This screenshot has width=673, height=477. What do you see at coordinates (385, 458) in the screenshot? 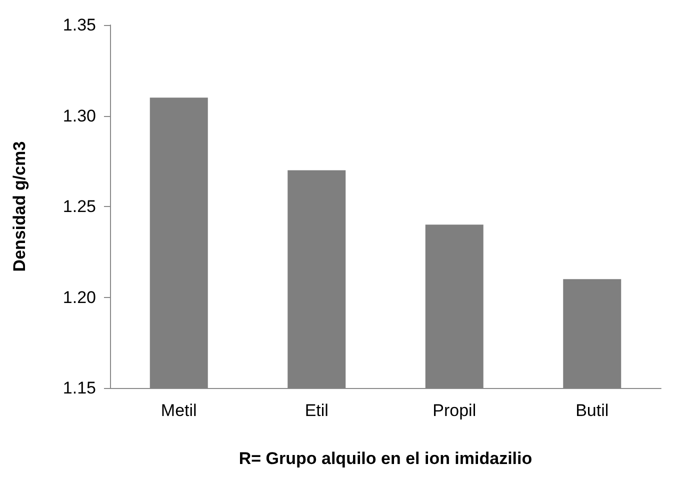
I see `x-axis-title: R= Grupo alquilo en el ion imidazilio` at bounding box center [385, 458].